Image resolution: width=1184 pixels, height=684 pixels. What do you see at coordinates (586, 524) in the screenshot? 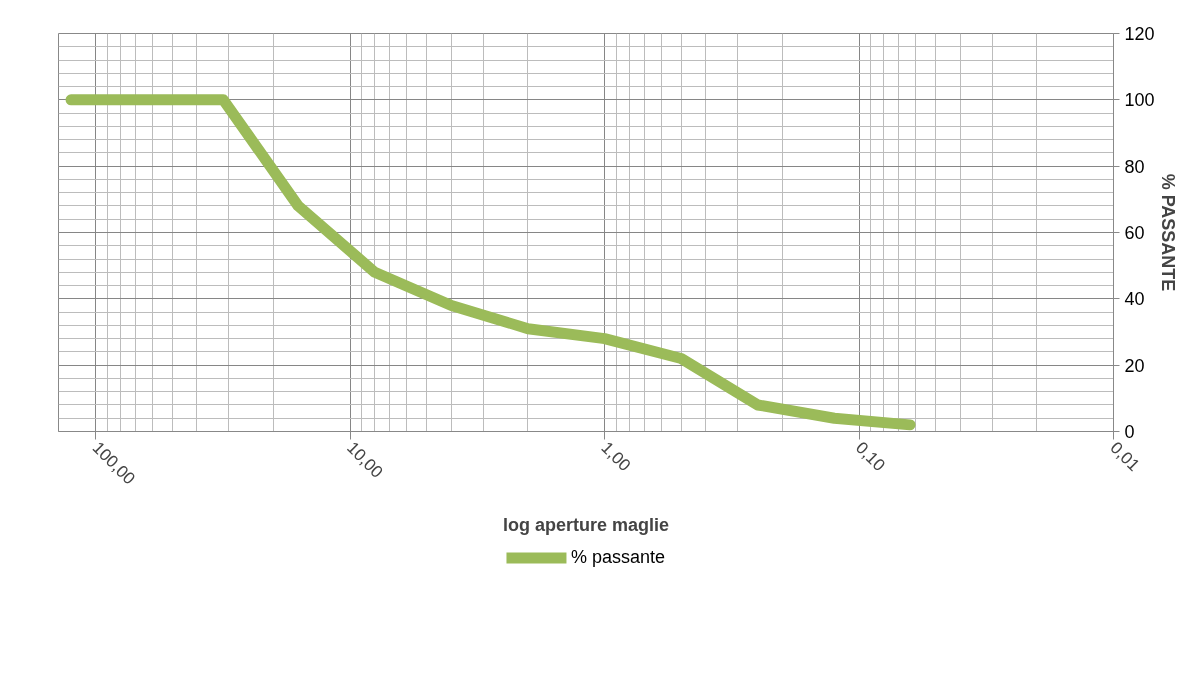
I see `x-axis-title: log aperture maglie` at bounding box center [586, 524].